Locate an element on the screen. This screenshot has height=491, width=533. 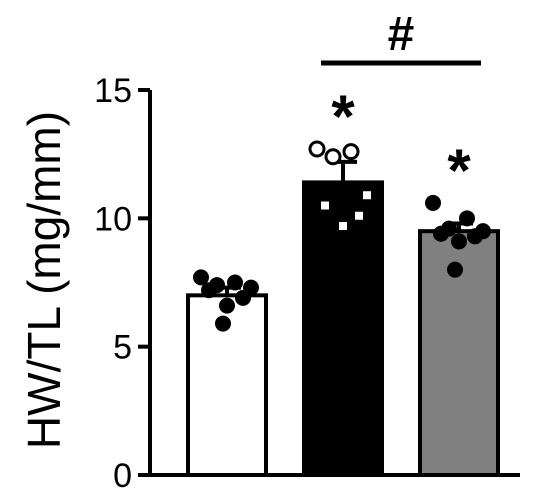
significance-hash: # is located at coordinates (401, 34).